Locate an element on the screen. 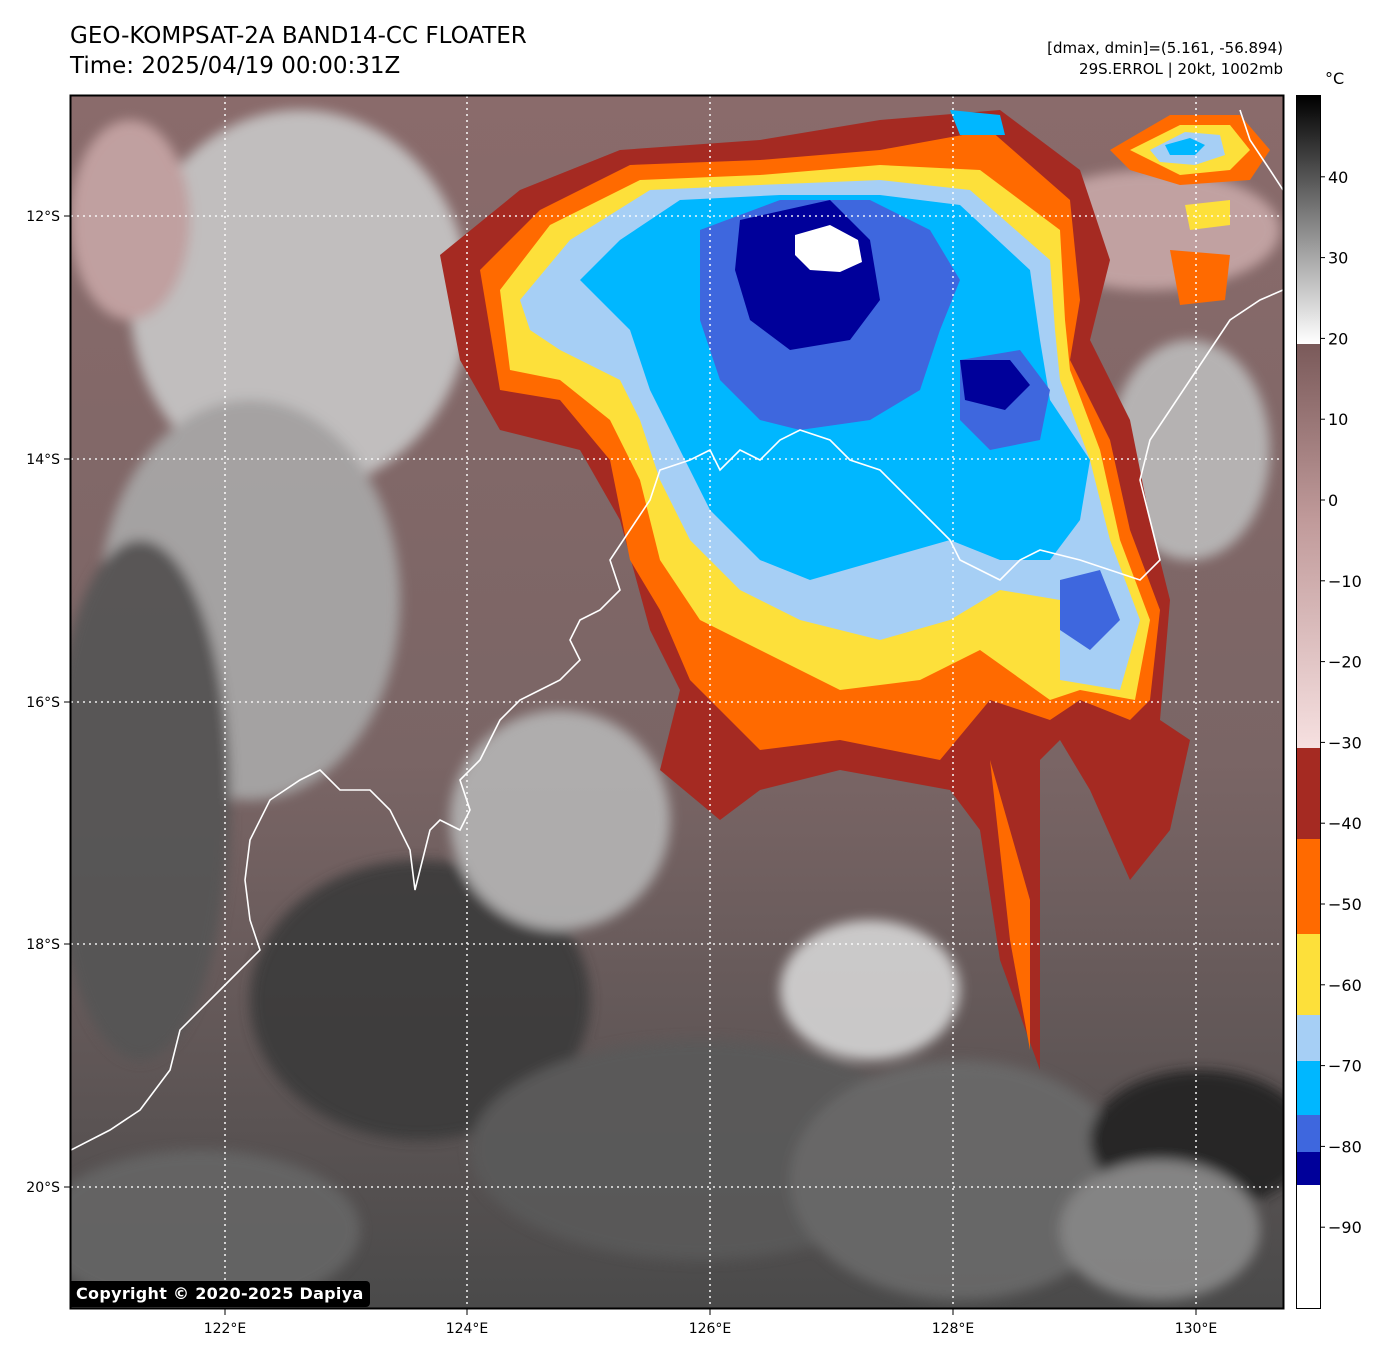 The image size is (1388, 1359). lat-tick-label: 18°S is located at coordinates (43, 945).